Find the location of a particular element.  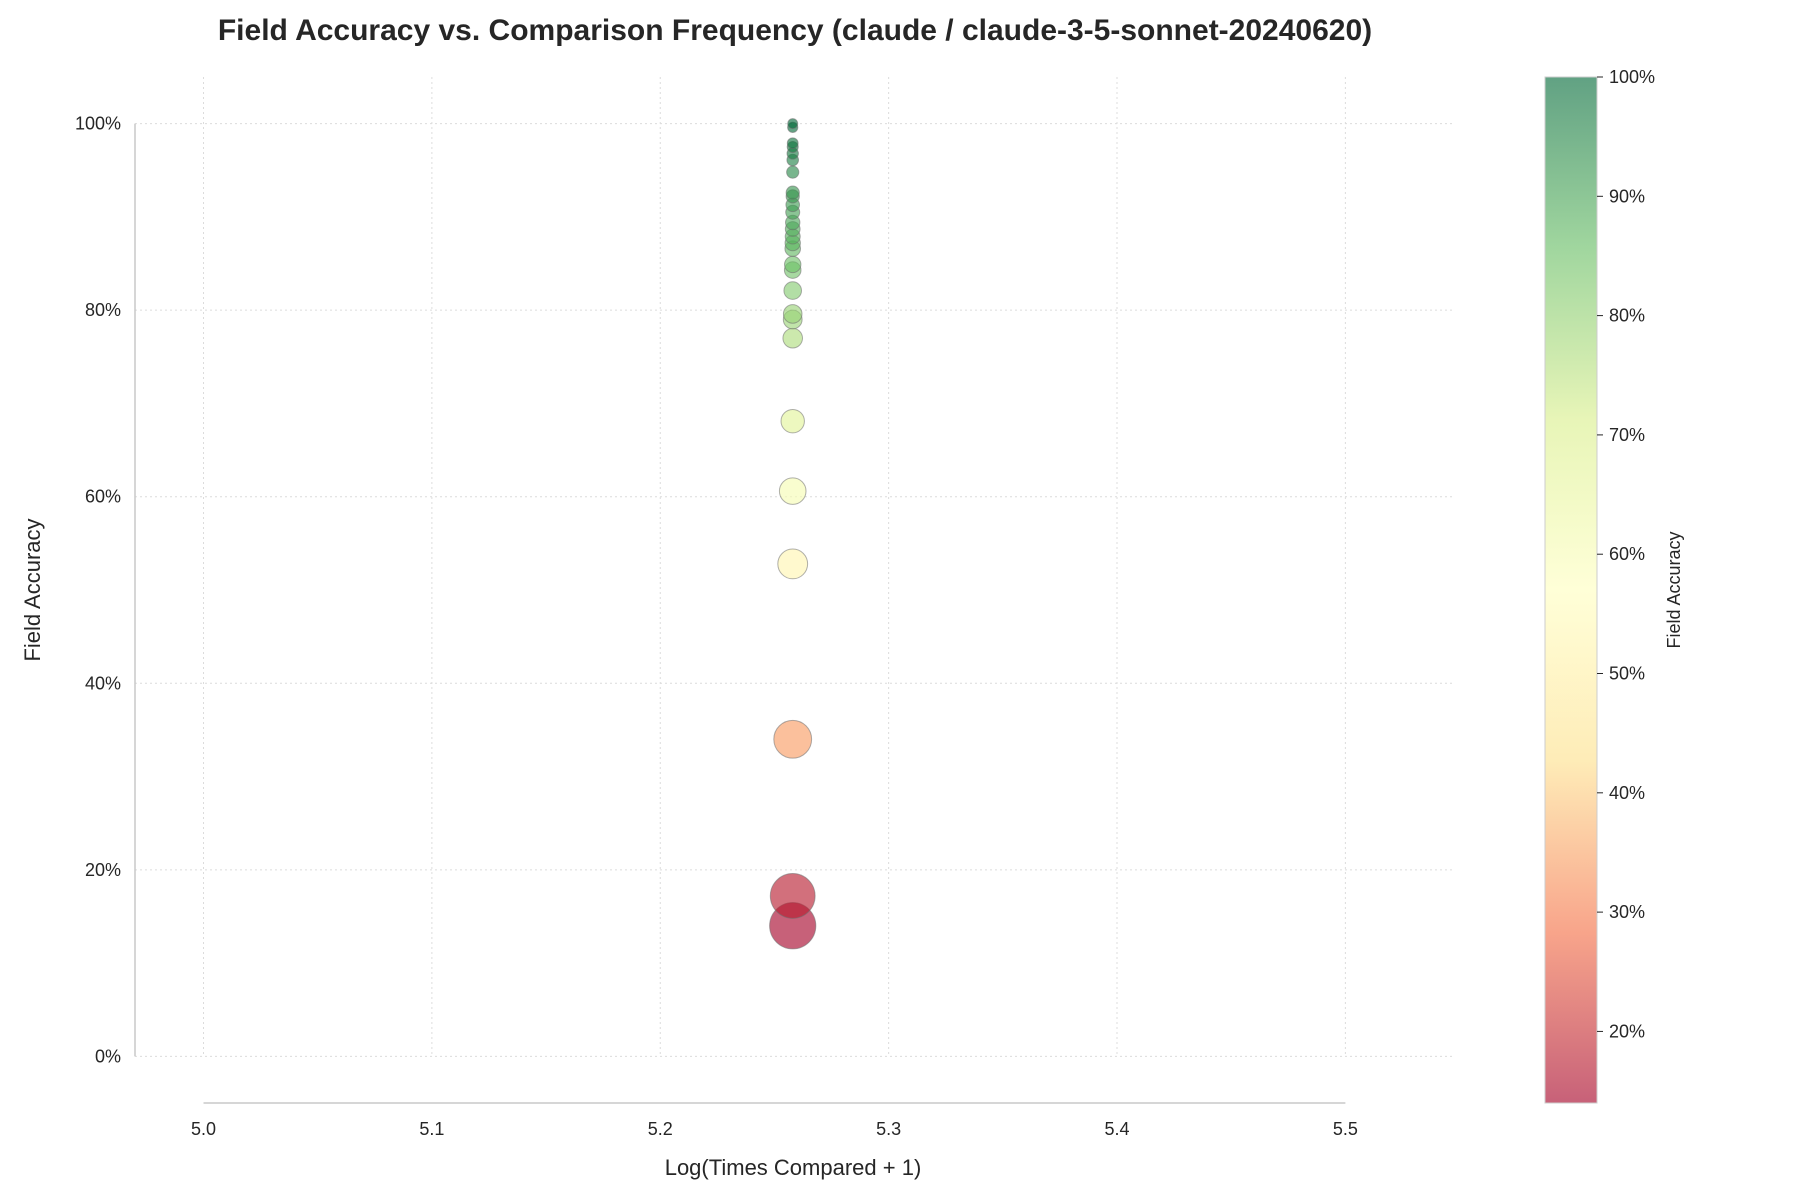

y-tick-labels: 0% 20% 40% 60% 80% 100% is located at coordinates (98, 590).